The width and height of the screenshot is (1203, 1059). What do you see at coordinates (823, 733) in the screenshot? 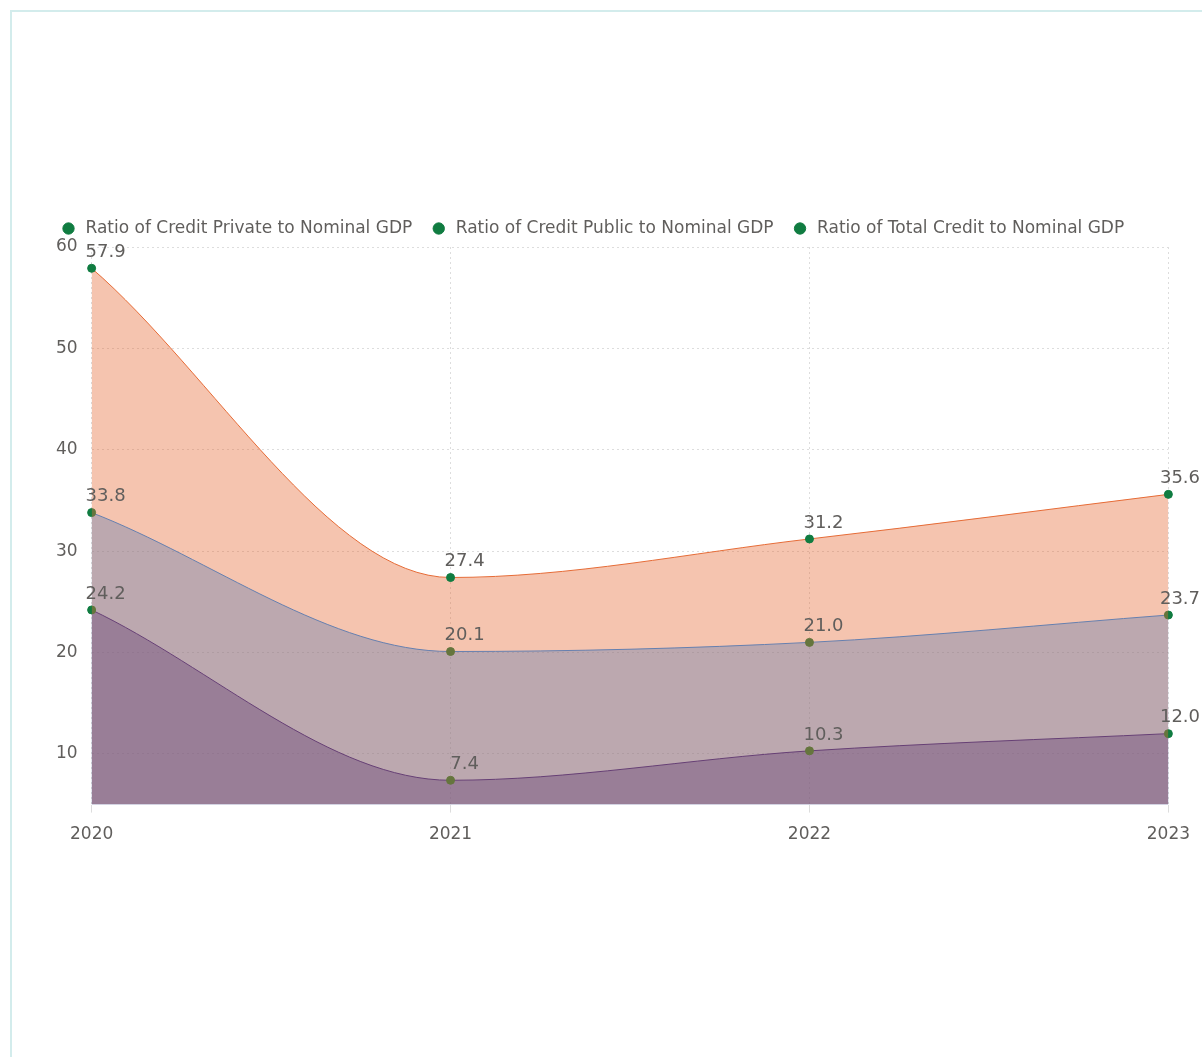
I see `data-label: 10.3` at bounding box center [823, 733].